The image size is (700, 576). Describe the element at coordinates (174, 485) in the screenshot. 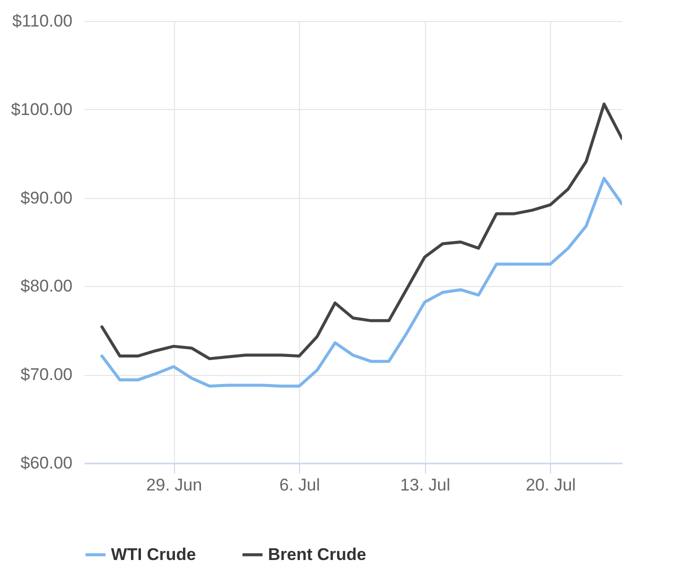

I see `x-tick-label: 29. Jun` at that location.